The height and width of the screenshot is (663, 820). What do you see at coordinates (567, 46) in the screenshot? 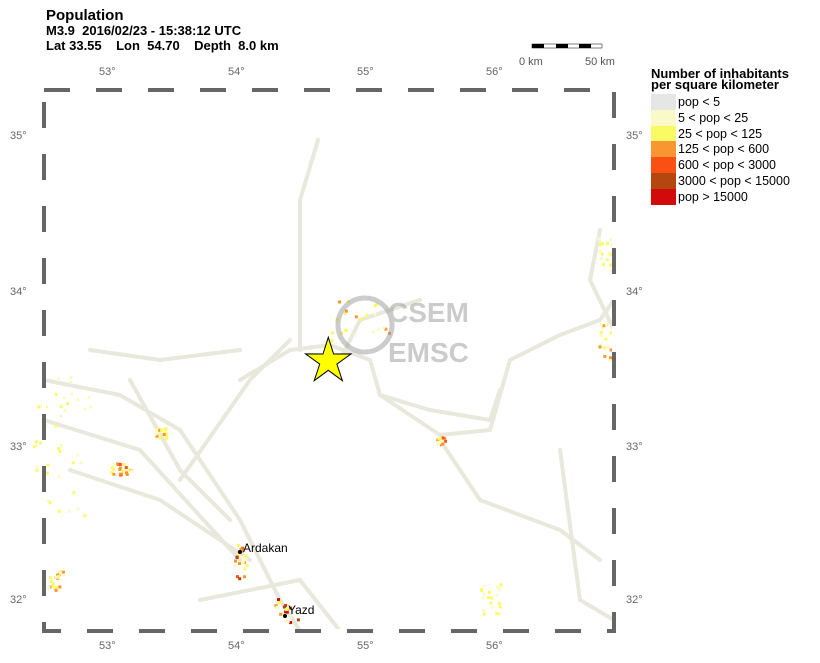
I see `scale-bar` at bounding box center [567, 46].